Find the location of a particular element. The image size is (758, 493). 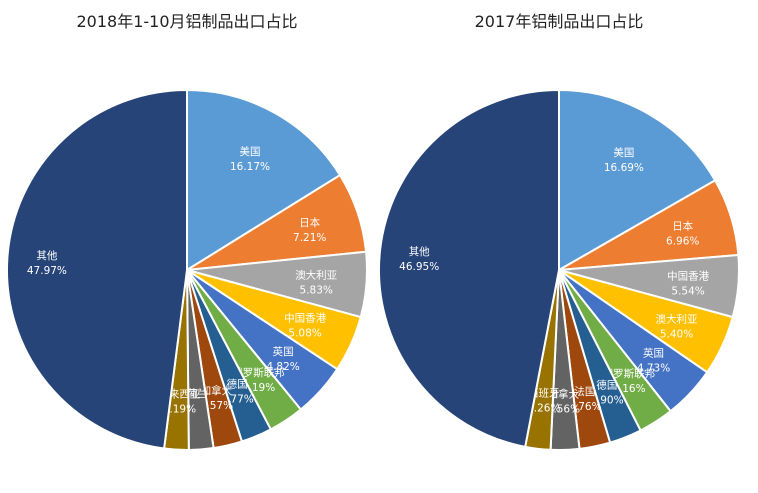

slice-name-label-1-3: 澳大利亚 is located at coordinates (677, 319).